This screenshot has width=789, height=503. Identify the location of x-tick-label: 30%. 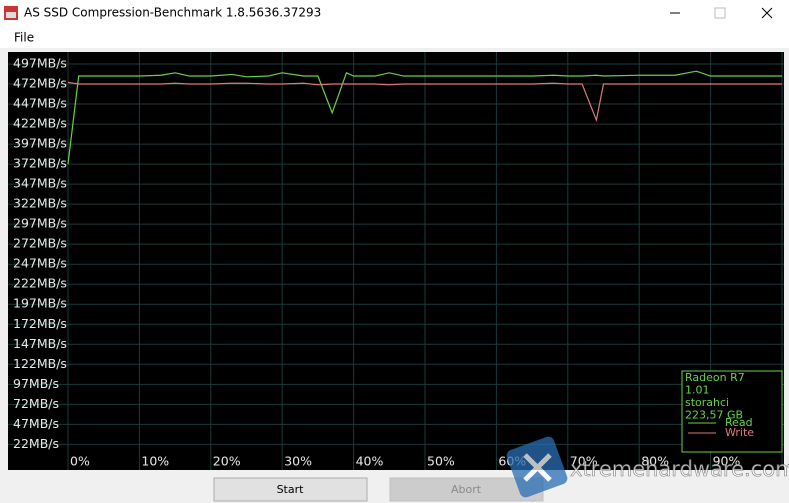
(298, 461).